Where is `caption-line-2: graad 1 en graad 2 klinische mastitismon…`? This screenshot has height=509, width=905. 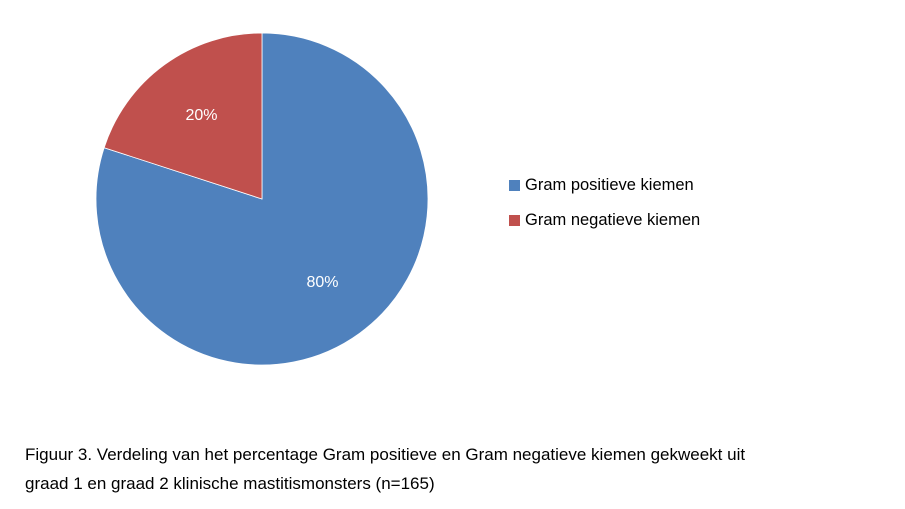 caption-line-2: graad 1 en graad 2 klinische mastitismon… is located at coordinates (230, 483).